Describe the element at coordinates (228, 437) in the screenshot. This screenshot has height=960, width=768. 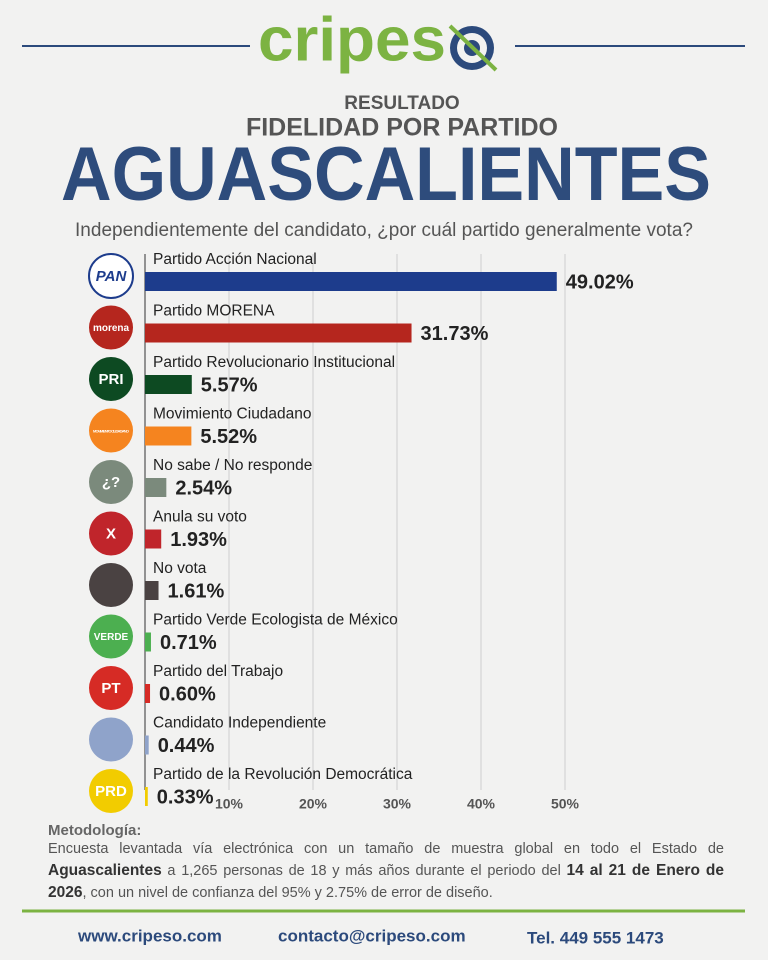
I see `value-label: 5.52%` at that location.